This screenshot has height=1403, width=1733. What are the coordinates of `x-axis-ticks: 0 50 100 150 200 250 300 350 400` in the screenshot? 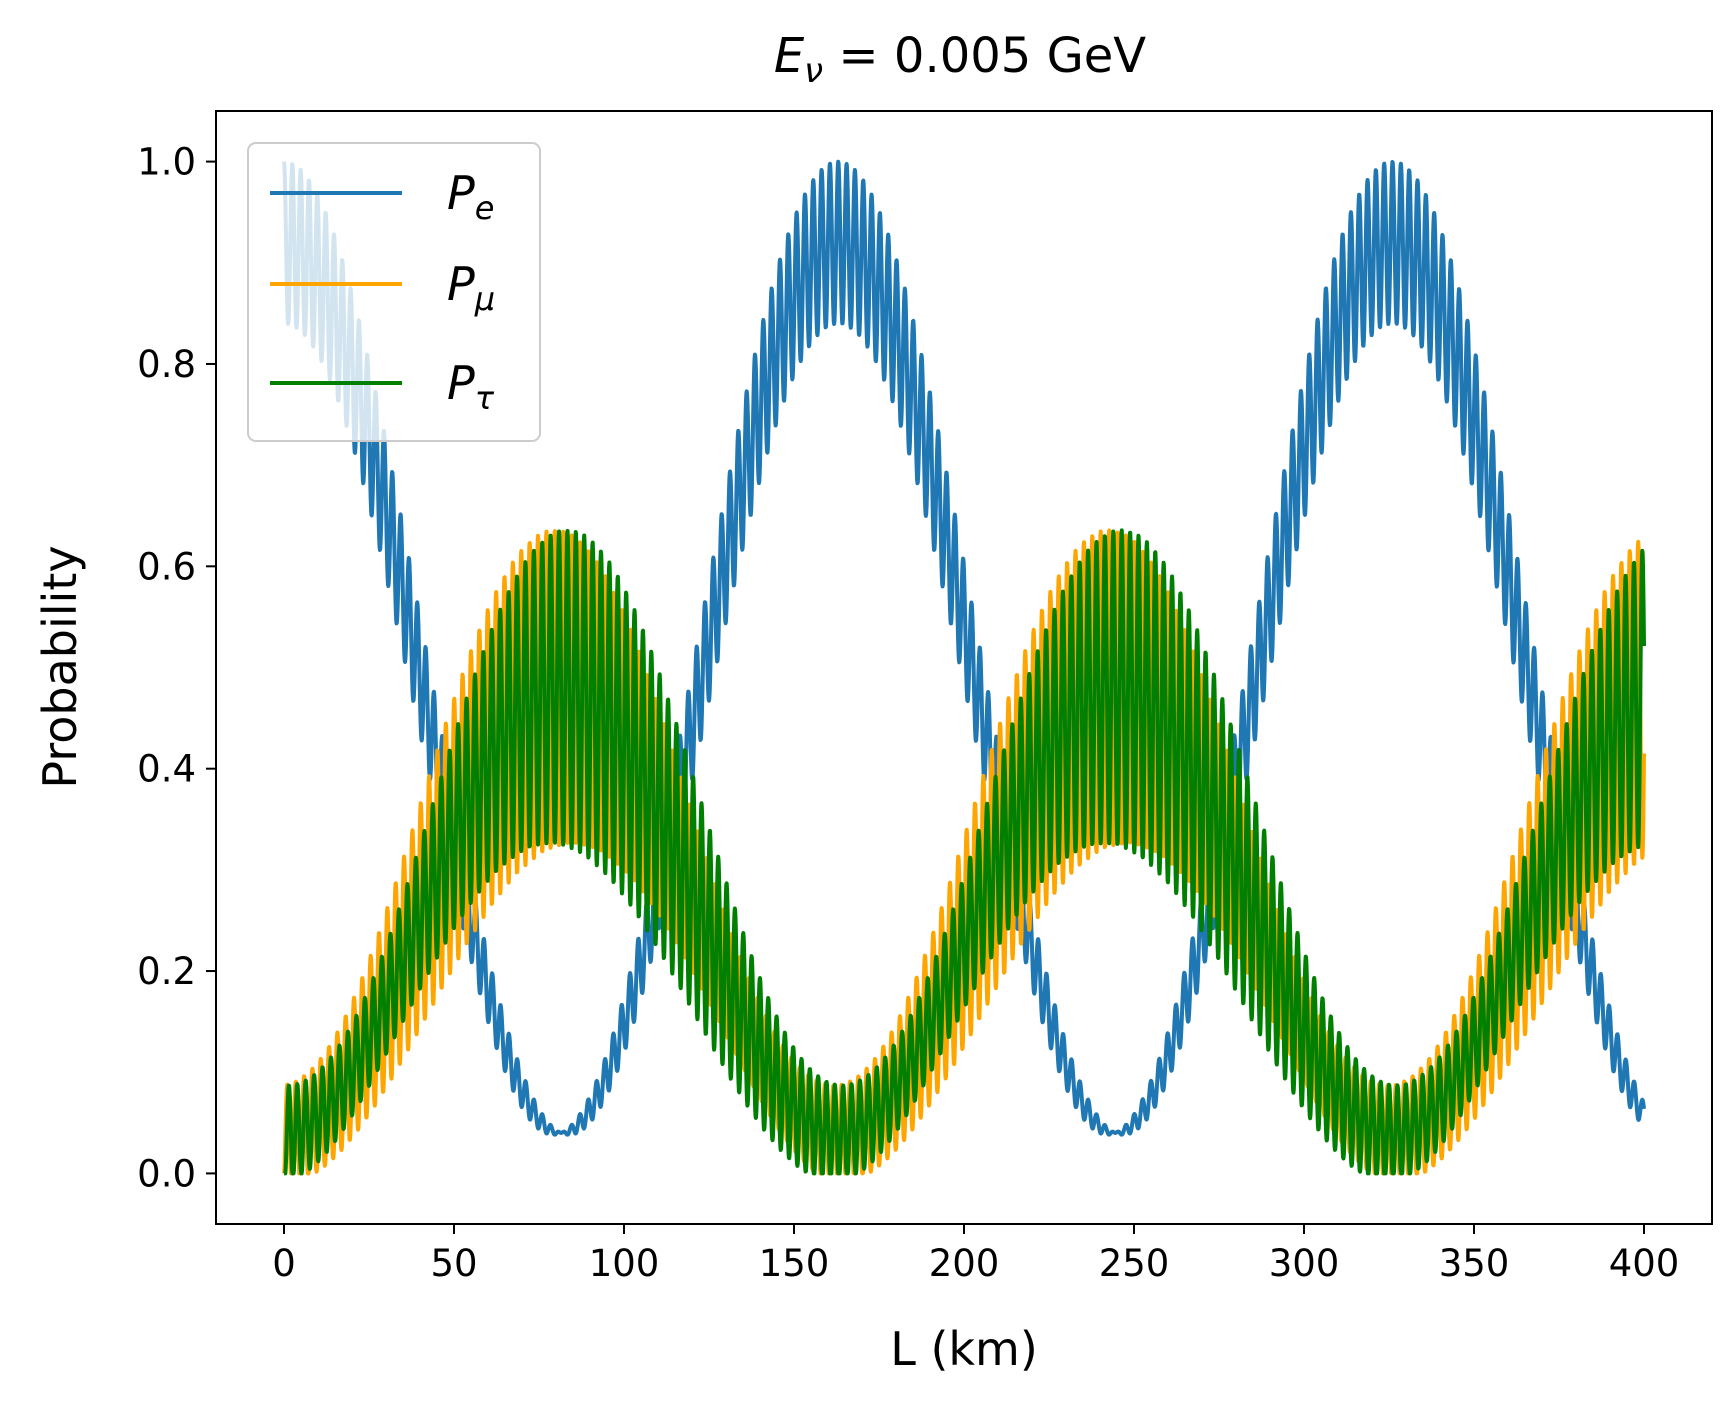 It's located at (975, 1254).